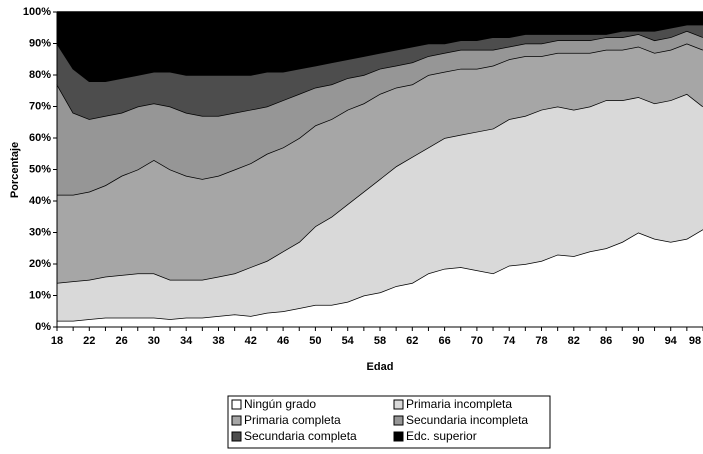 Image resolution: width=703 pixels, height=454 pixels. What do you see at coordinates (467, 420) in the screenshot?
I see `legend-label: Secundaria incompleta` at bounding box center [467, 420].